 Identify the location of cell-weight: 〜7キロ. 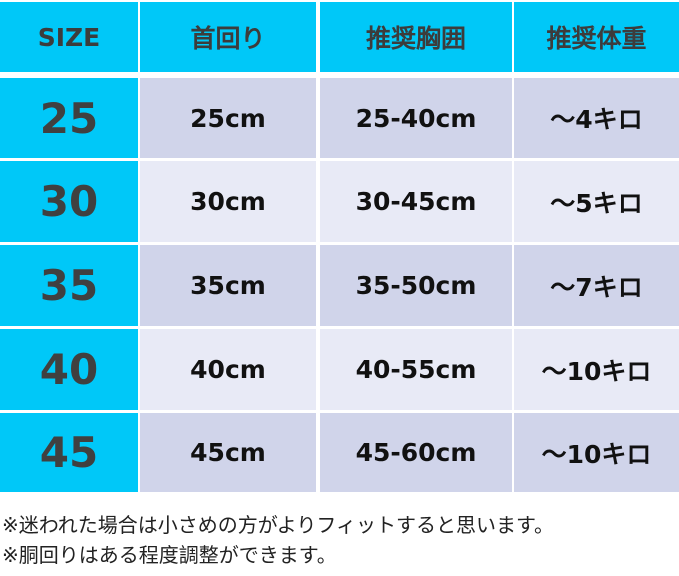
(596, 285).